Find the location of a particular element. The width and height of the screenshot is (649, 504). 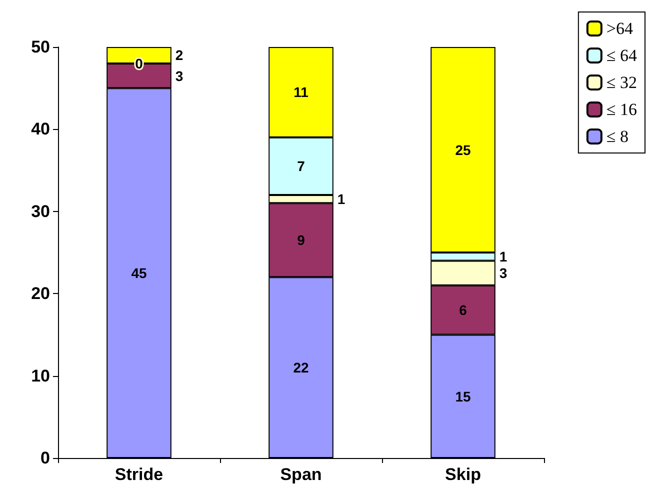

data-label: 2 is located at coordinates (179, 55).